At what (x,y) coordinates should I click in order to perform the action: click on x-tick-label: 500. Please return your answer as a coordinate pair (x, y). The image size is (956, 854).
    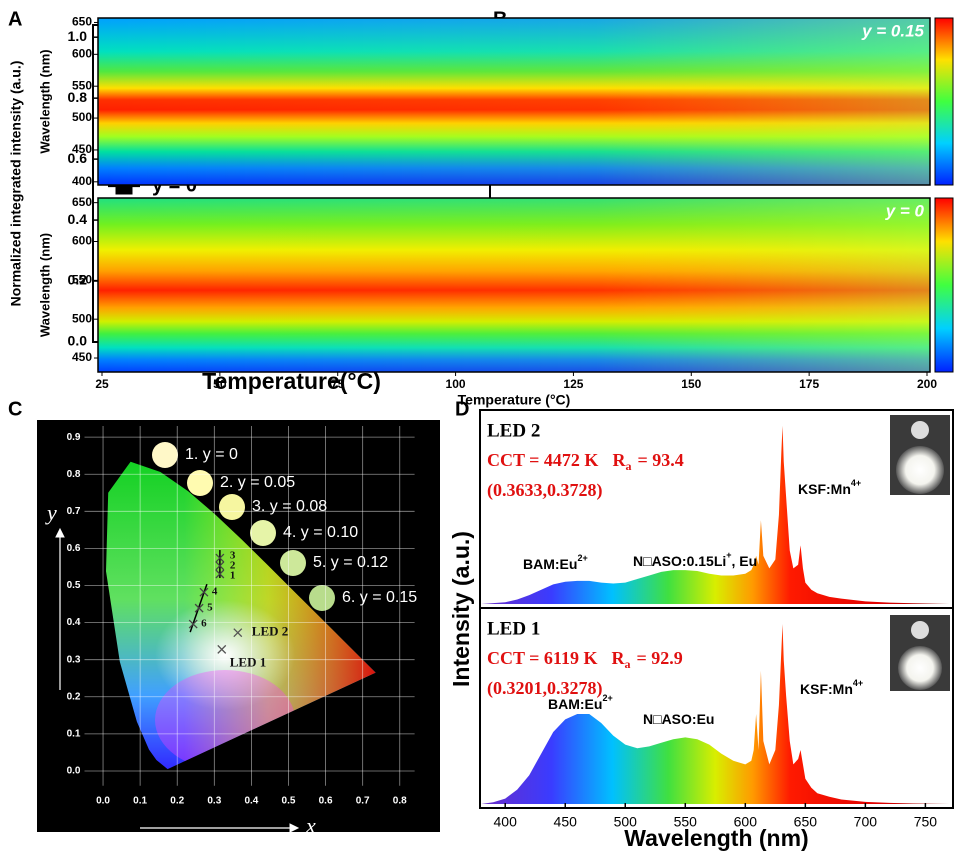
    Looking at the image, I should click on (626, 822).